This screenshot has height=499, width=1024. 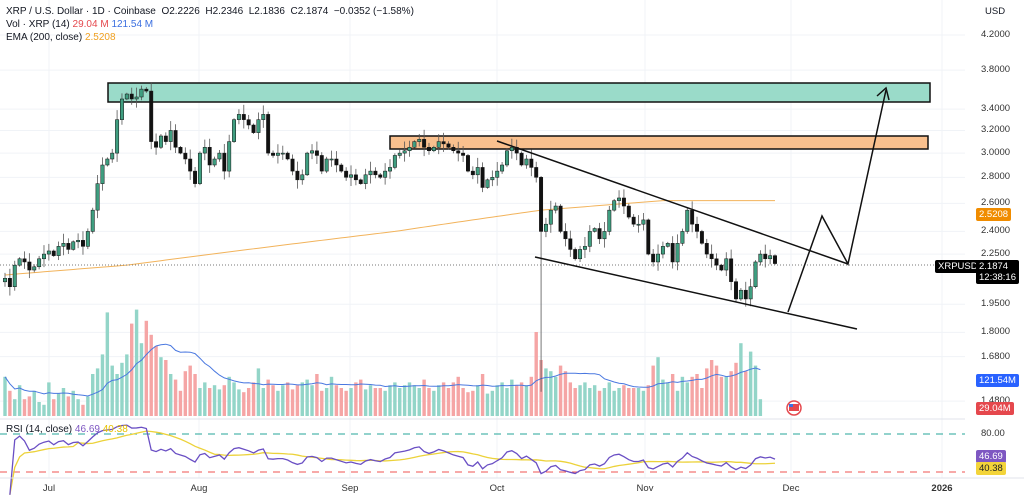 I want to click on resistance-zone, so click(x=519, y=92).